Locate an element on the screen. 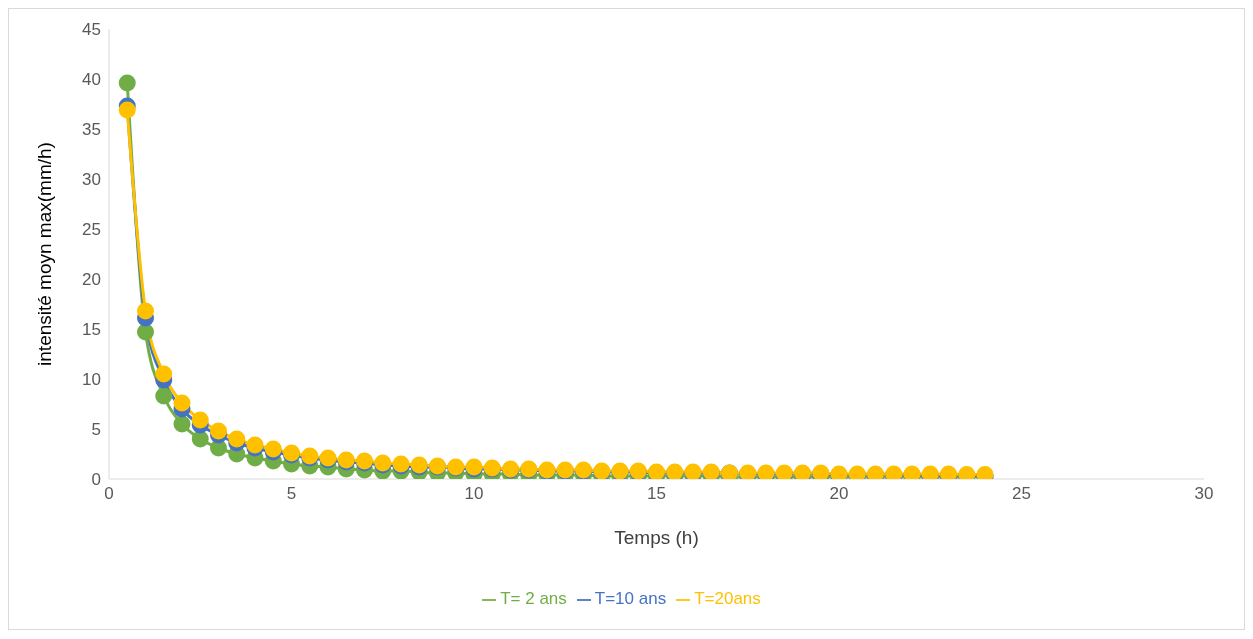  x-tick-label: 0 is located at coordinates (109, 494).